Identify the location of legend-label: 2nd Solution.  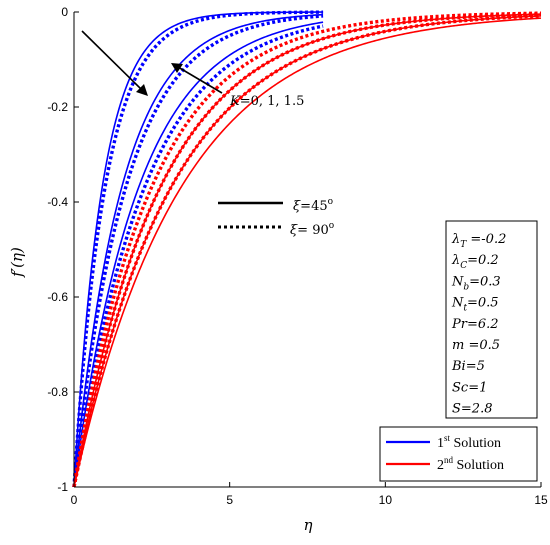
(470, 464).